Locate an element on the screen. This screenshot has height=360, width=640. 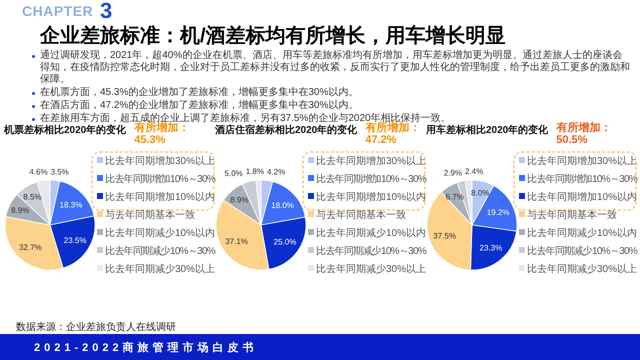
text: 3 is located at coordinates (106, 12).